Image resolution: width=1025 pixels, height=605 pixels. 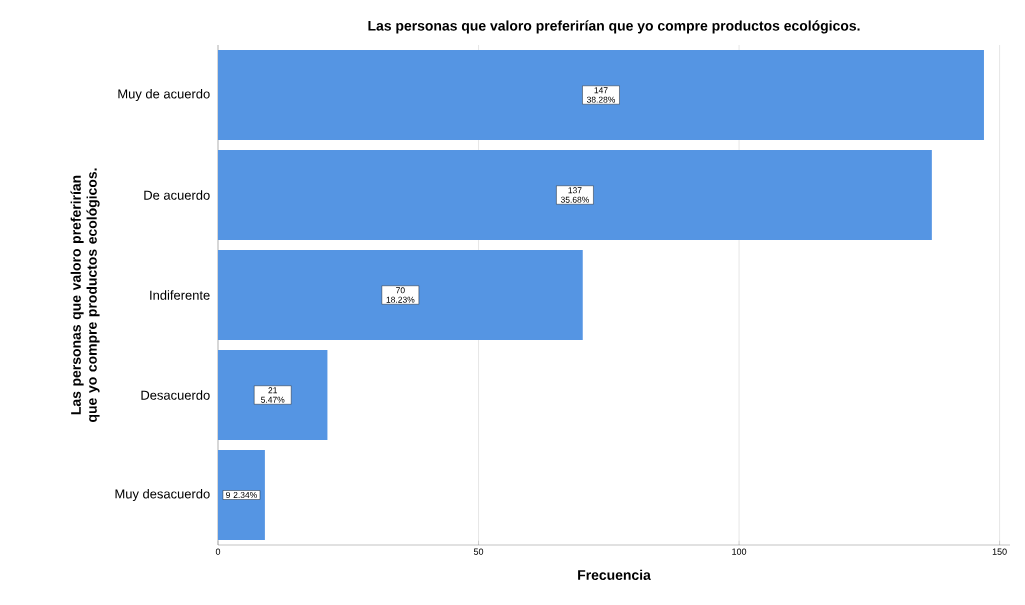 I want to click on x-tick-label: 50, so click(x=478, y=551).